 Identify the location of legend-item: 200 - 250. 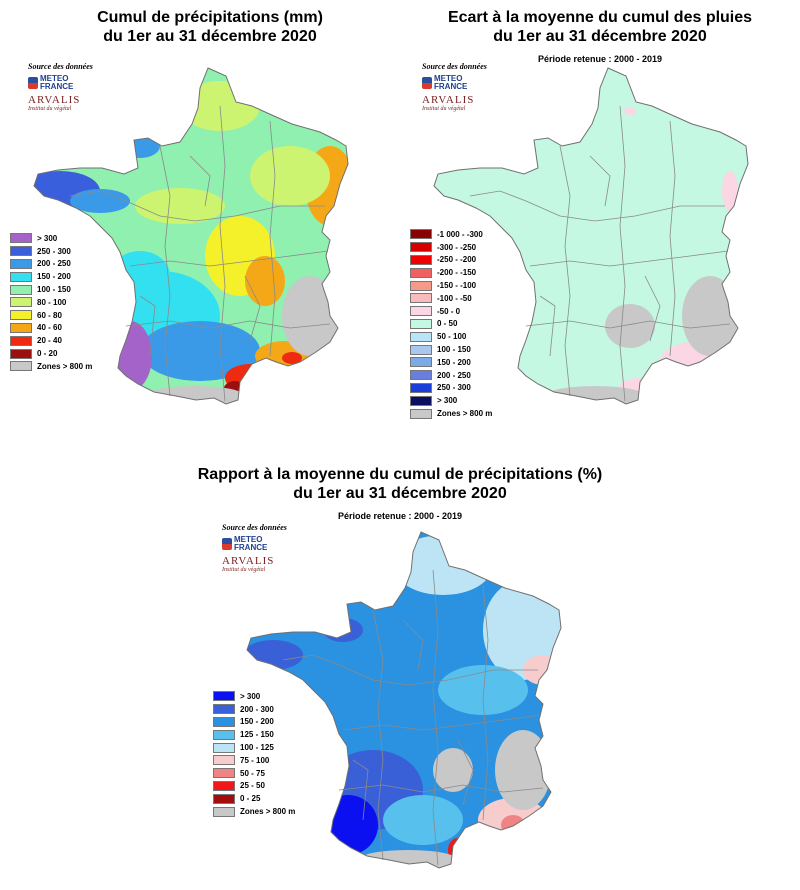
(51, 264).